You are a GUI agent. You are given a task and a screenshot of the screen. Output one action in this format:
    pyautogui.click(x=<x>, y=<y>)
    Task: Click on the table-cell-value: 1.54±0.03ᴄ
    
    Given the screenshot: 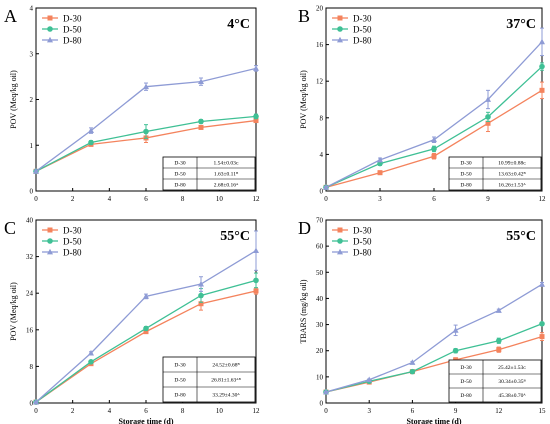 What is the action you would take?
    pyautogui.click(x=226, y=164)
    